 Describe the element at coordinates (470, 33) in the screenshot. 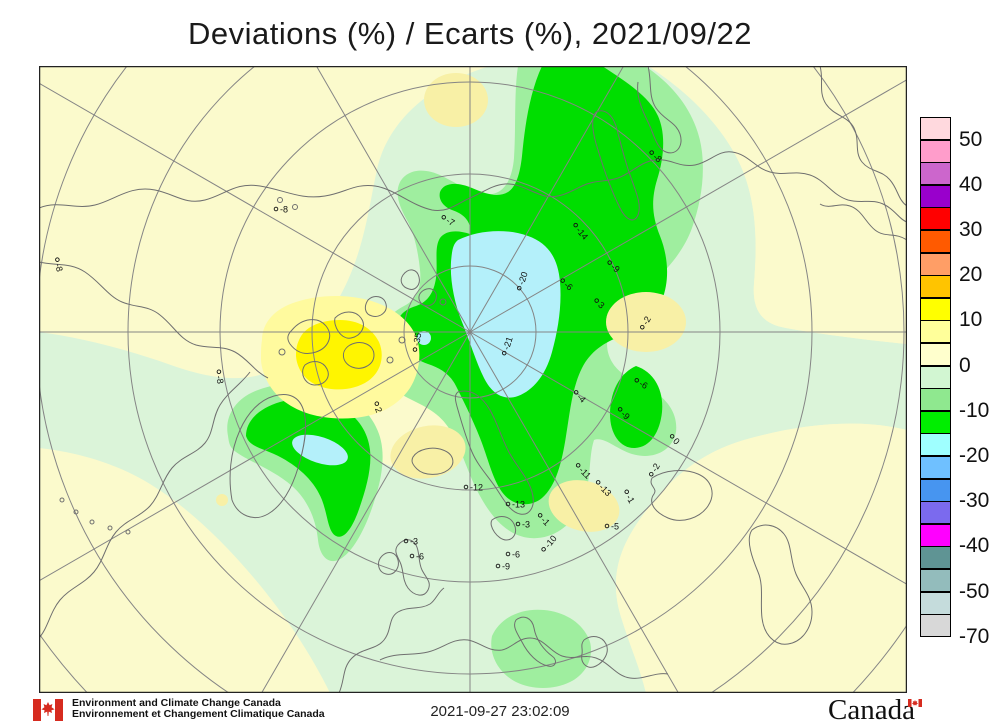

I see `page-title: Deviations (%) / Ecarts (%), 2021/09/22` at that location.